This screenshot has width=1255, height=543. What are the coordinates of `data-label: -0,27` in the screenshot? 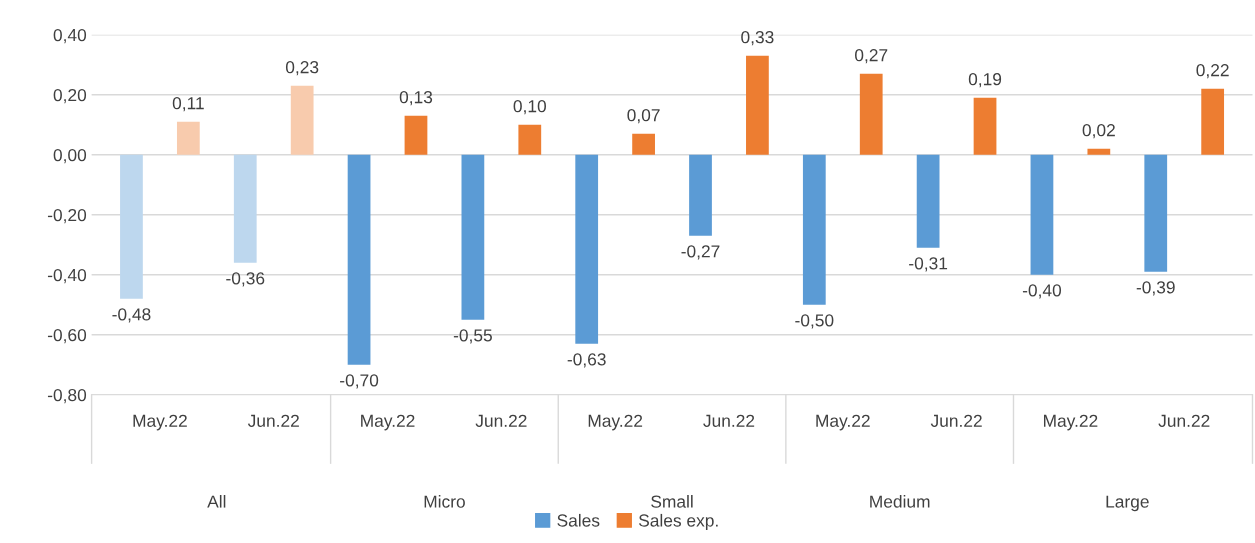 It's located at (700, 252).